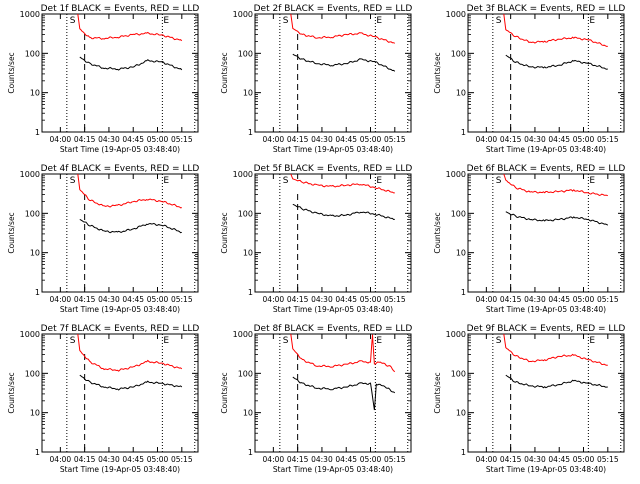 This screenshot has width=640, height=484. What do you see at coordinates (120, 9) in the screenshot?
I see `panel-title: Det 1f BLACK = Events, RED = LLD` at bounding box center [120, 9].